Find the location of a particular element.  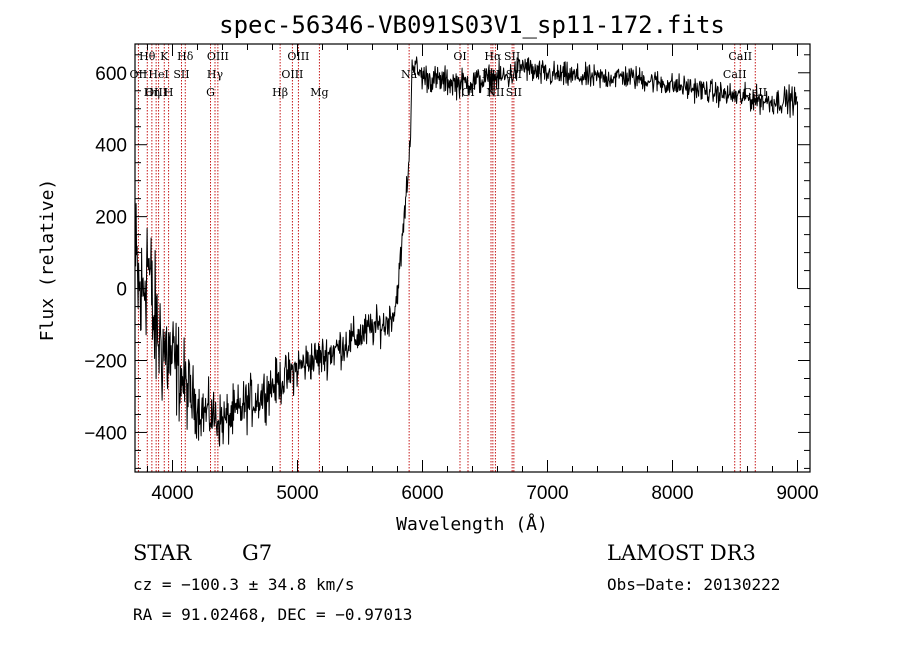

object-subclass: G7 is located at coordinates (257, 553).